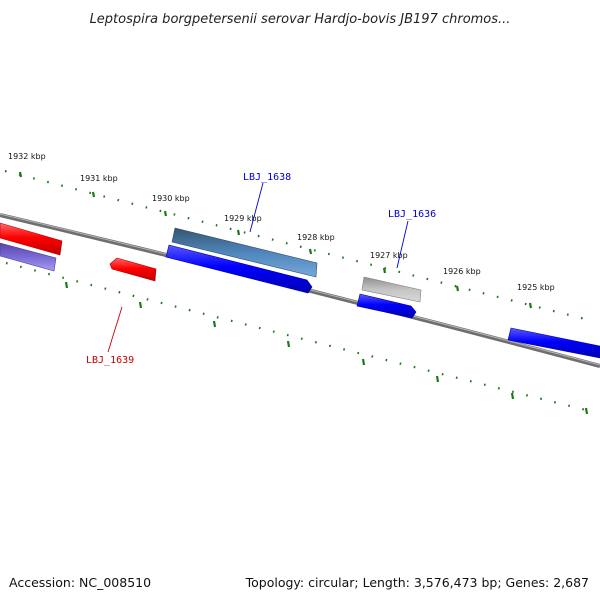 The image size is (600, 600). Describe the element at coordinates (412, 214) in the screenshot. I see `gene-label-lbj-1636: LBJ_1636` at that location.